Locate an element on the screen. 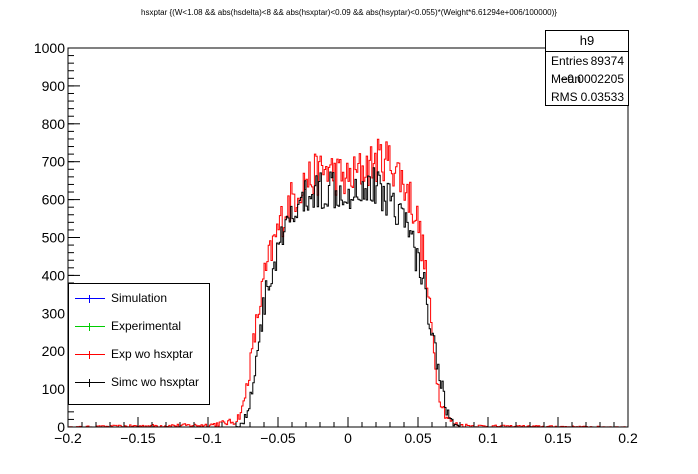  y-tick-label: 500 is located at coordinates (54, 238).